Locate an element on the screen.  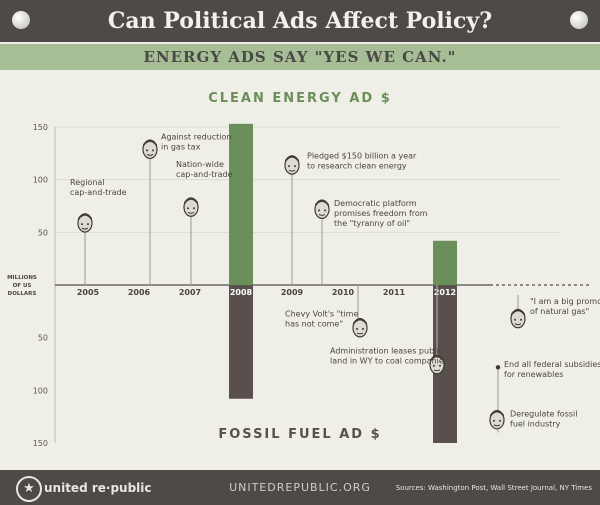
annotation-text: to research clean energy is located at coordinates (357, 166).